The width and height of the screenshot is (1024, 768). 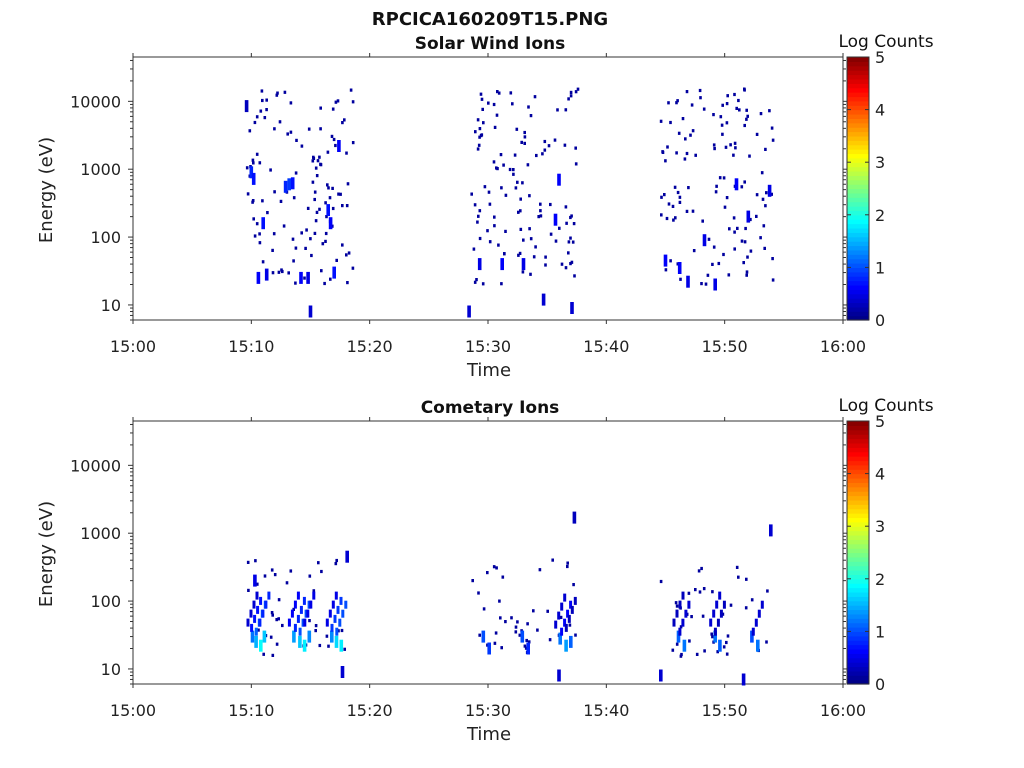 I want to click on y-tick-label: 100, so click(x=105, y=237).